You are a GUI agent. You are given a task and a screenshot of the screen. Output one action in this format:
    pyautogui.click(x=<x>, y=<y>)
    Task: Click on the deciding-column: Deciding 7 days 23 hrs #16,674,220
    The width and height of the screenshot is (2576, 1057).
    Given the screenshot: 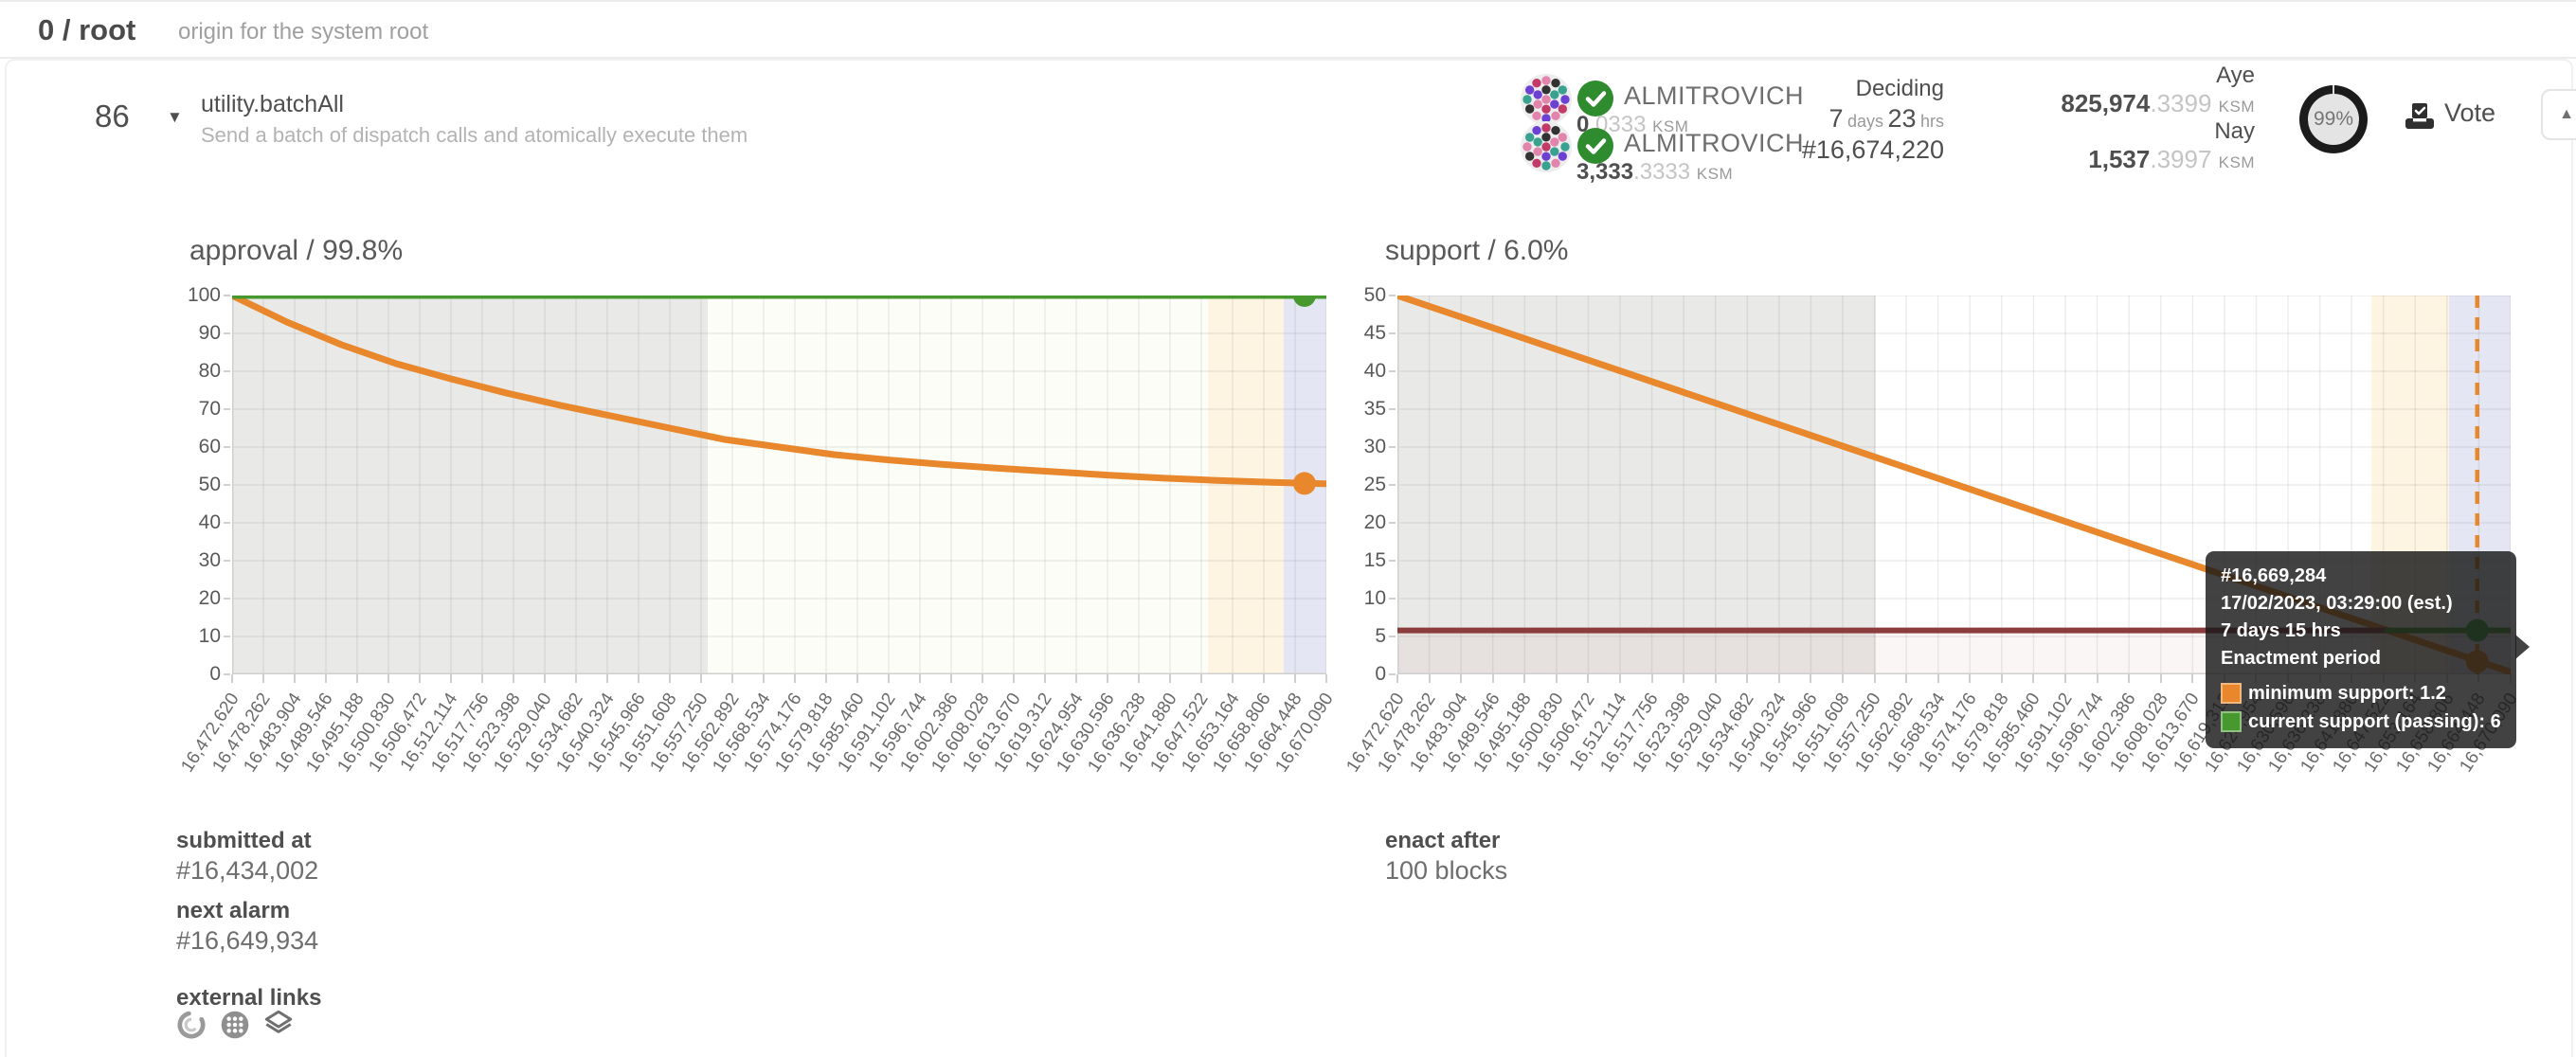 What is the action you would take?
    pyautogui.click(x=1839, y=120)
    